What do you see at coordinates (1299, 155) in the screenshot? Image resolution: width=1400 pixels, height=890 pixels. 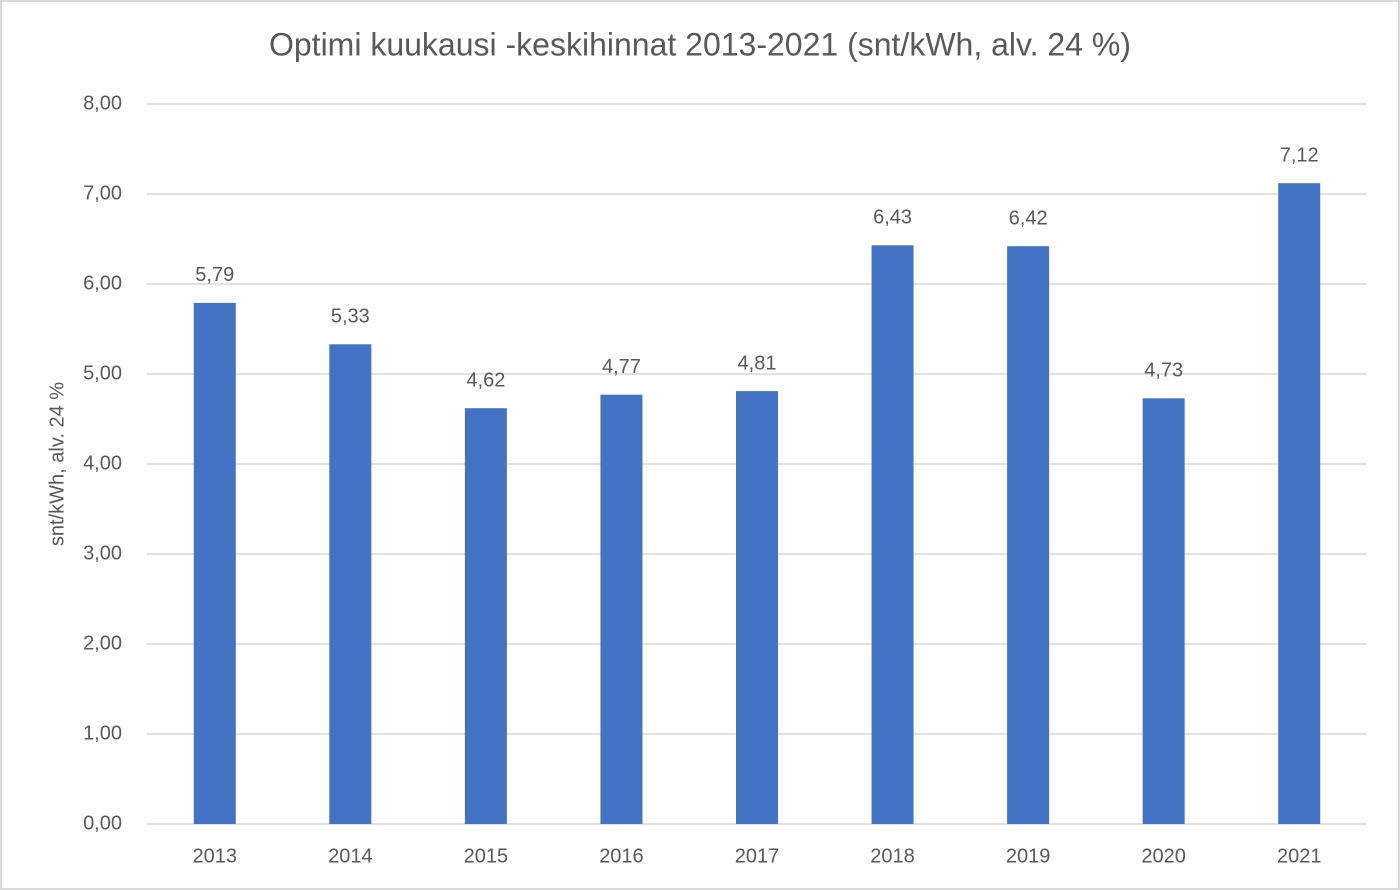 I see `data-label: 7,12` at bounding box center [1299, 155].